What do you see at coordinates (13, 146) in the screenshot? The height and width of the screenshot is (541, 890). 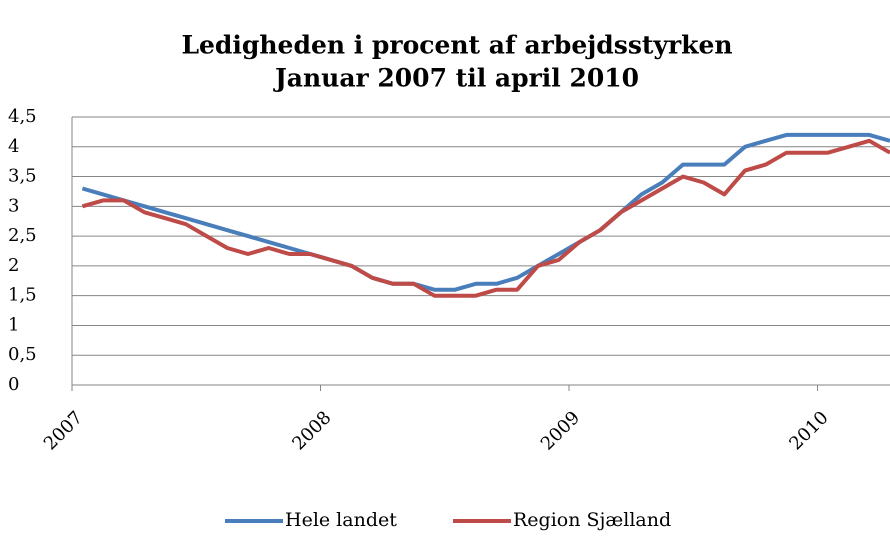 I see `y-tick-label: 4` at bounding box center [13, 146].